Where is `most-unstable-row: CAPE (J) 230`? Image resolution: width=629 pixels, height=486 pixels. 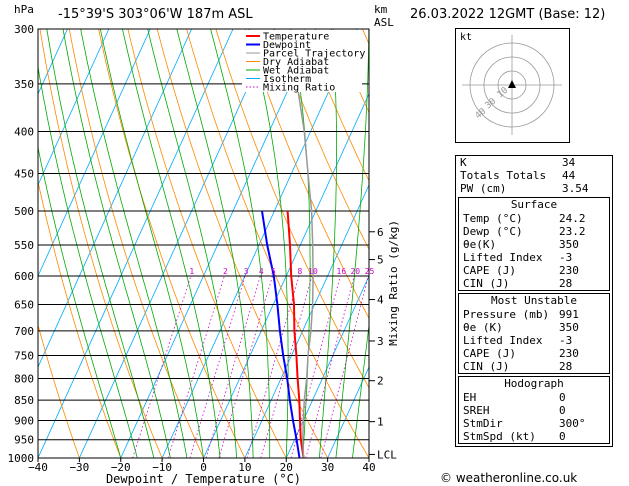
most-unstable-row: CAPE (J) 230 is located at coordinates (534, 353).